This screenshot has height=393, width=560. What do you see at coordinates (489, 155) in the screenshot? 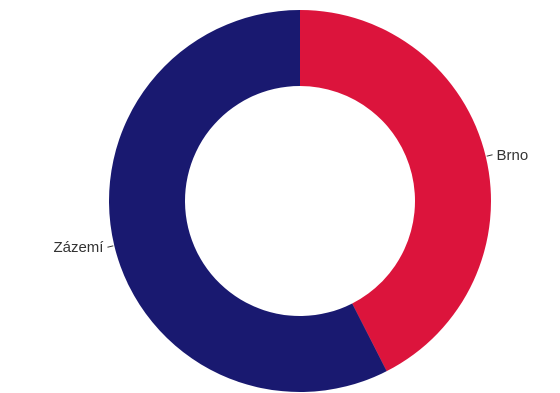
I see `leader-line-brno` at bounding box center [489, 155].